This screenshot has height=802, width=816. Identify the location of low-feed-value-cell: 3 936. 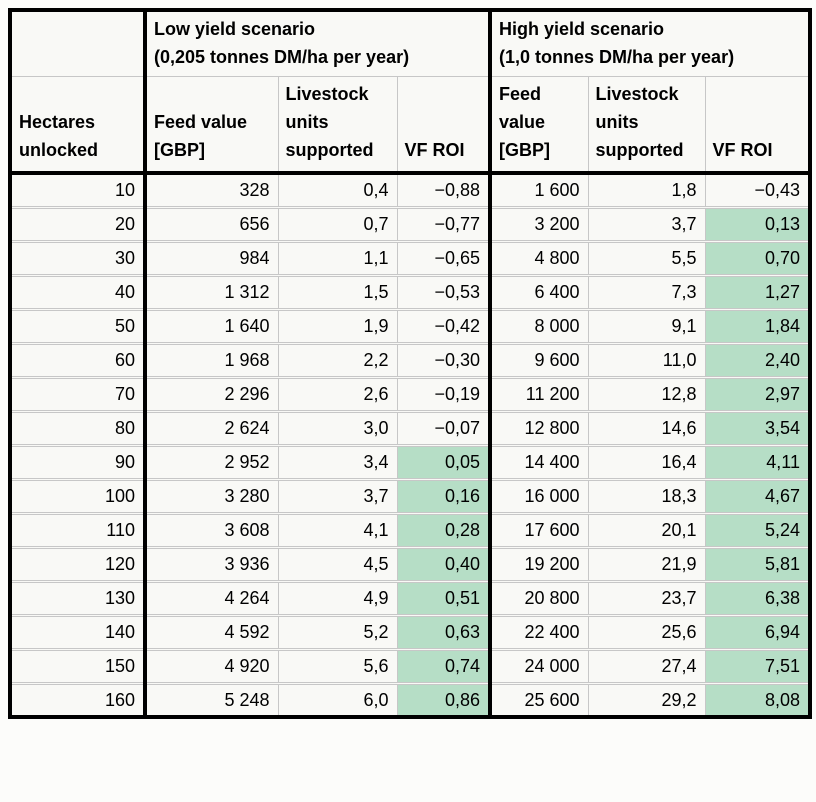
(211, 564).